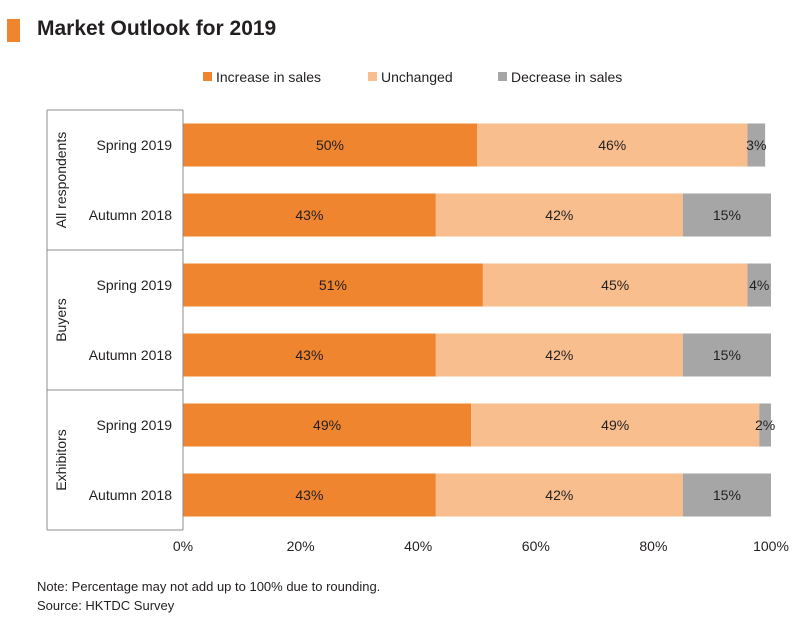 This screenshot has width=800, height=627. What do you see at coordinates (157, 28) in the screenshot?
I see `chart-title: Market Outlook for 2019` at bounding box center [157, 28].